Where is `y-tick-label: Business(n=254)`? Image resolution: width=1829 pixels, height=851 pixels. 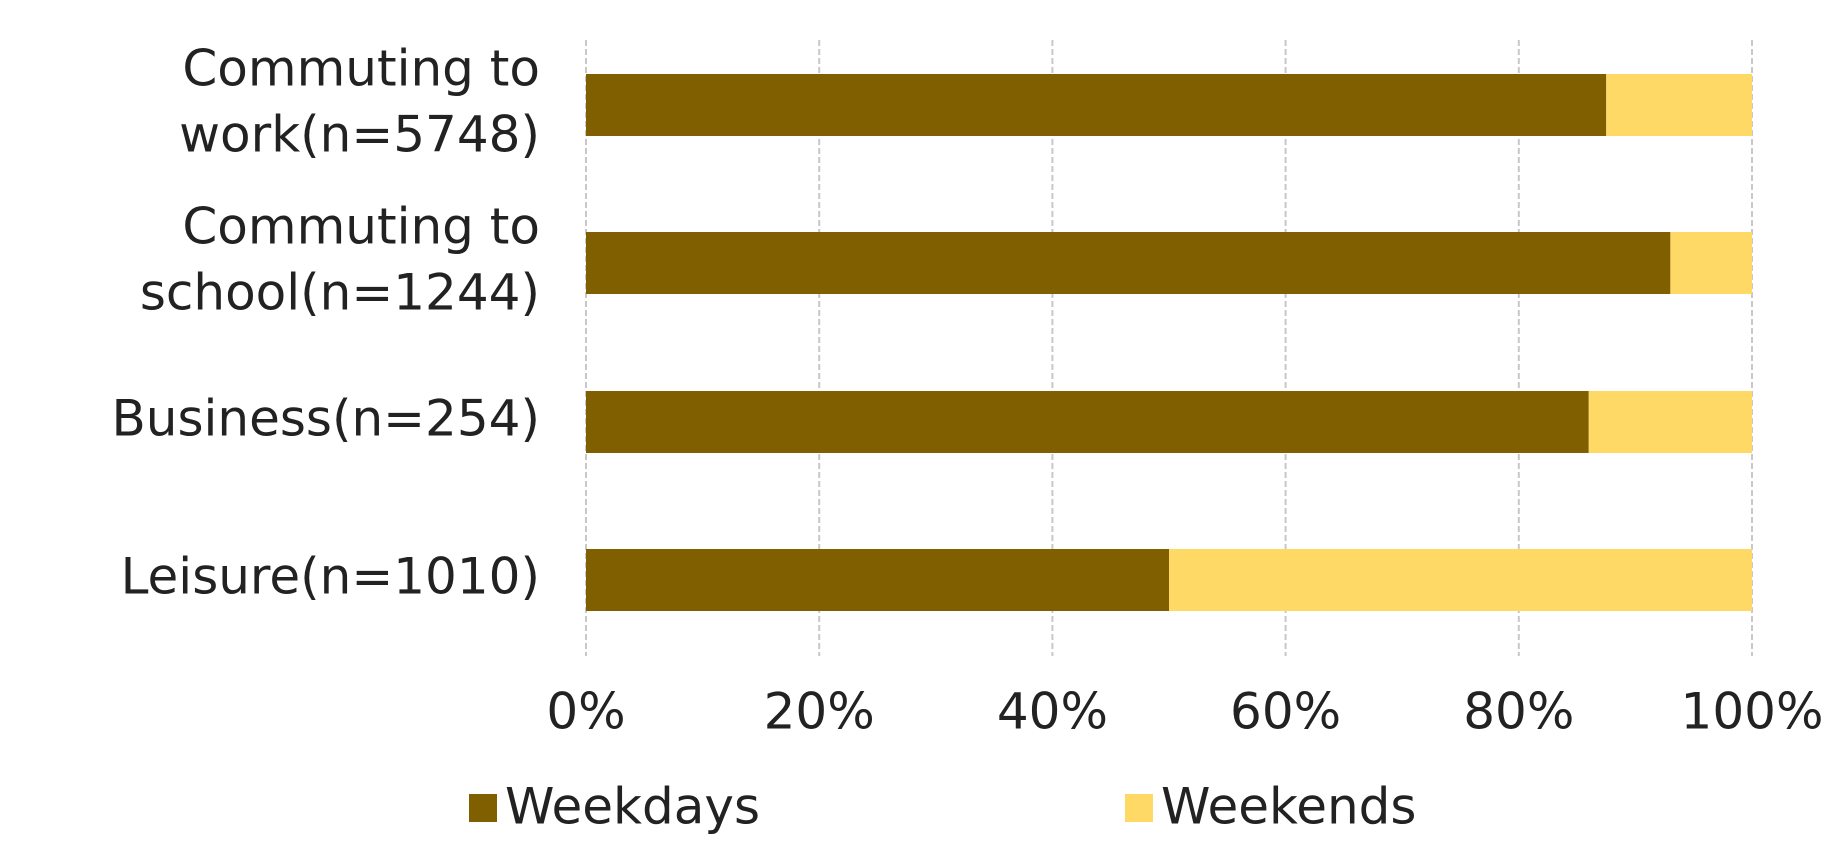
y-tick-label: Business(n=254) is located at coordinates (325, 419).